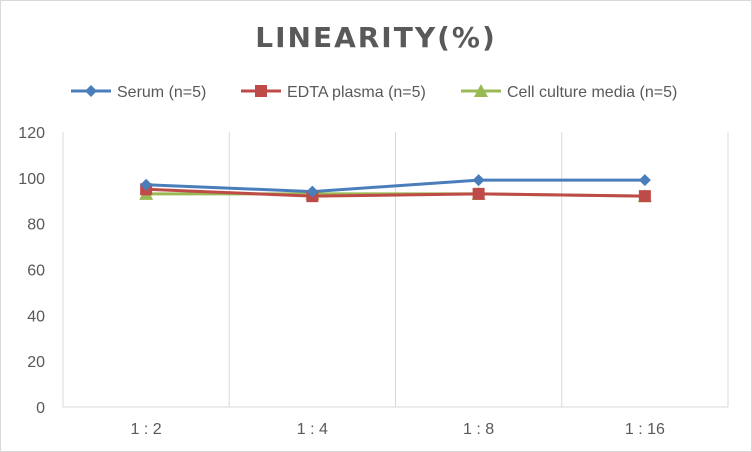 This screenshot has width=752, height=452. What do you see at coordinates (592, 92) in the screenshot?
I see `legend-label: Cell culture media (n=5)` at bounding box center [592, 92].